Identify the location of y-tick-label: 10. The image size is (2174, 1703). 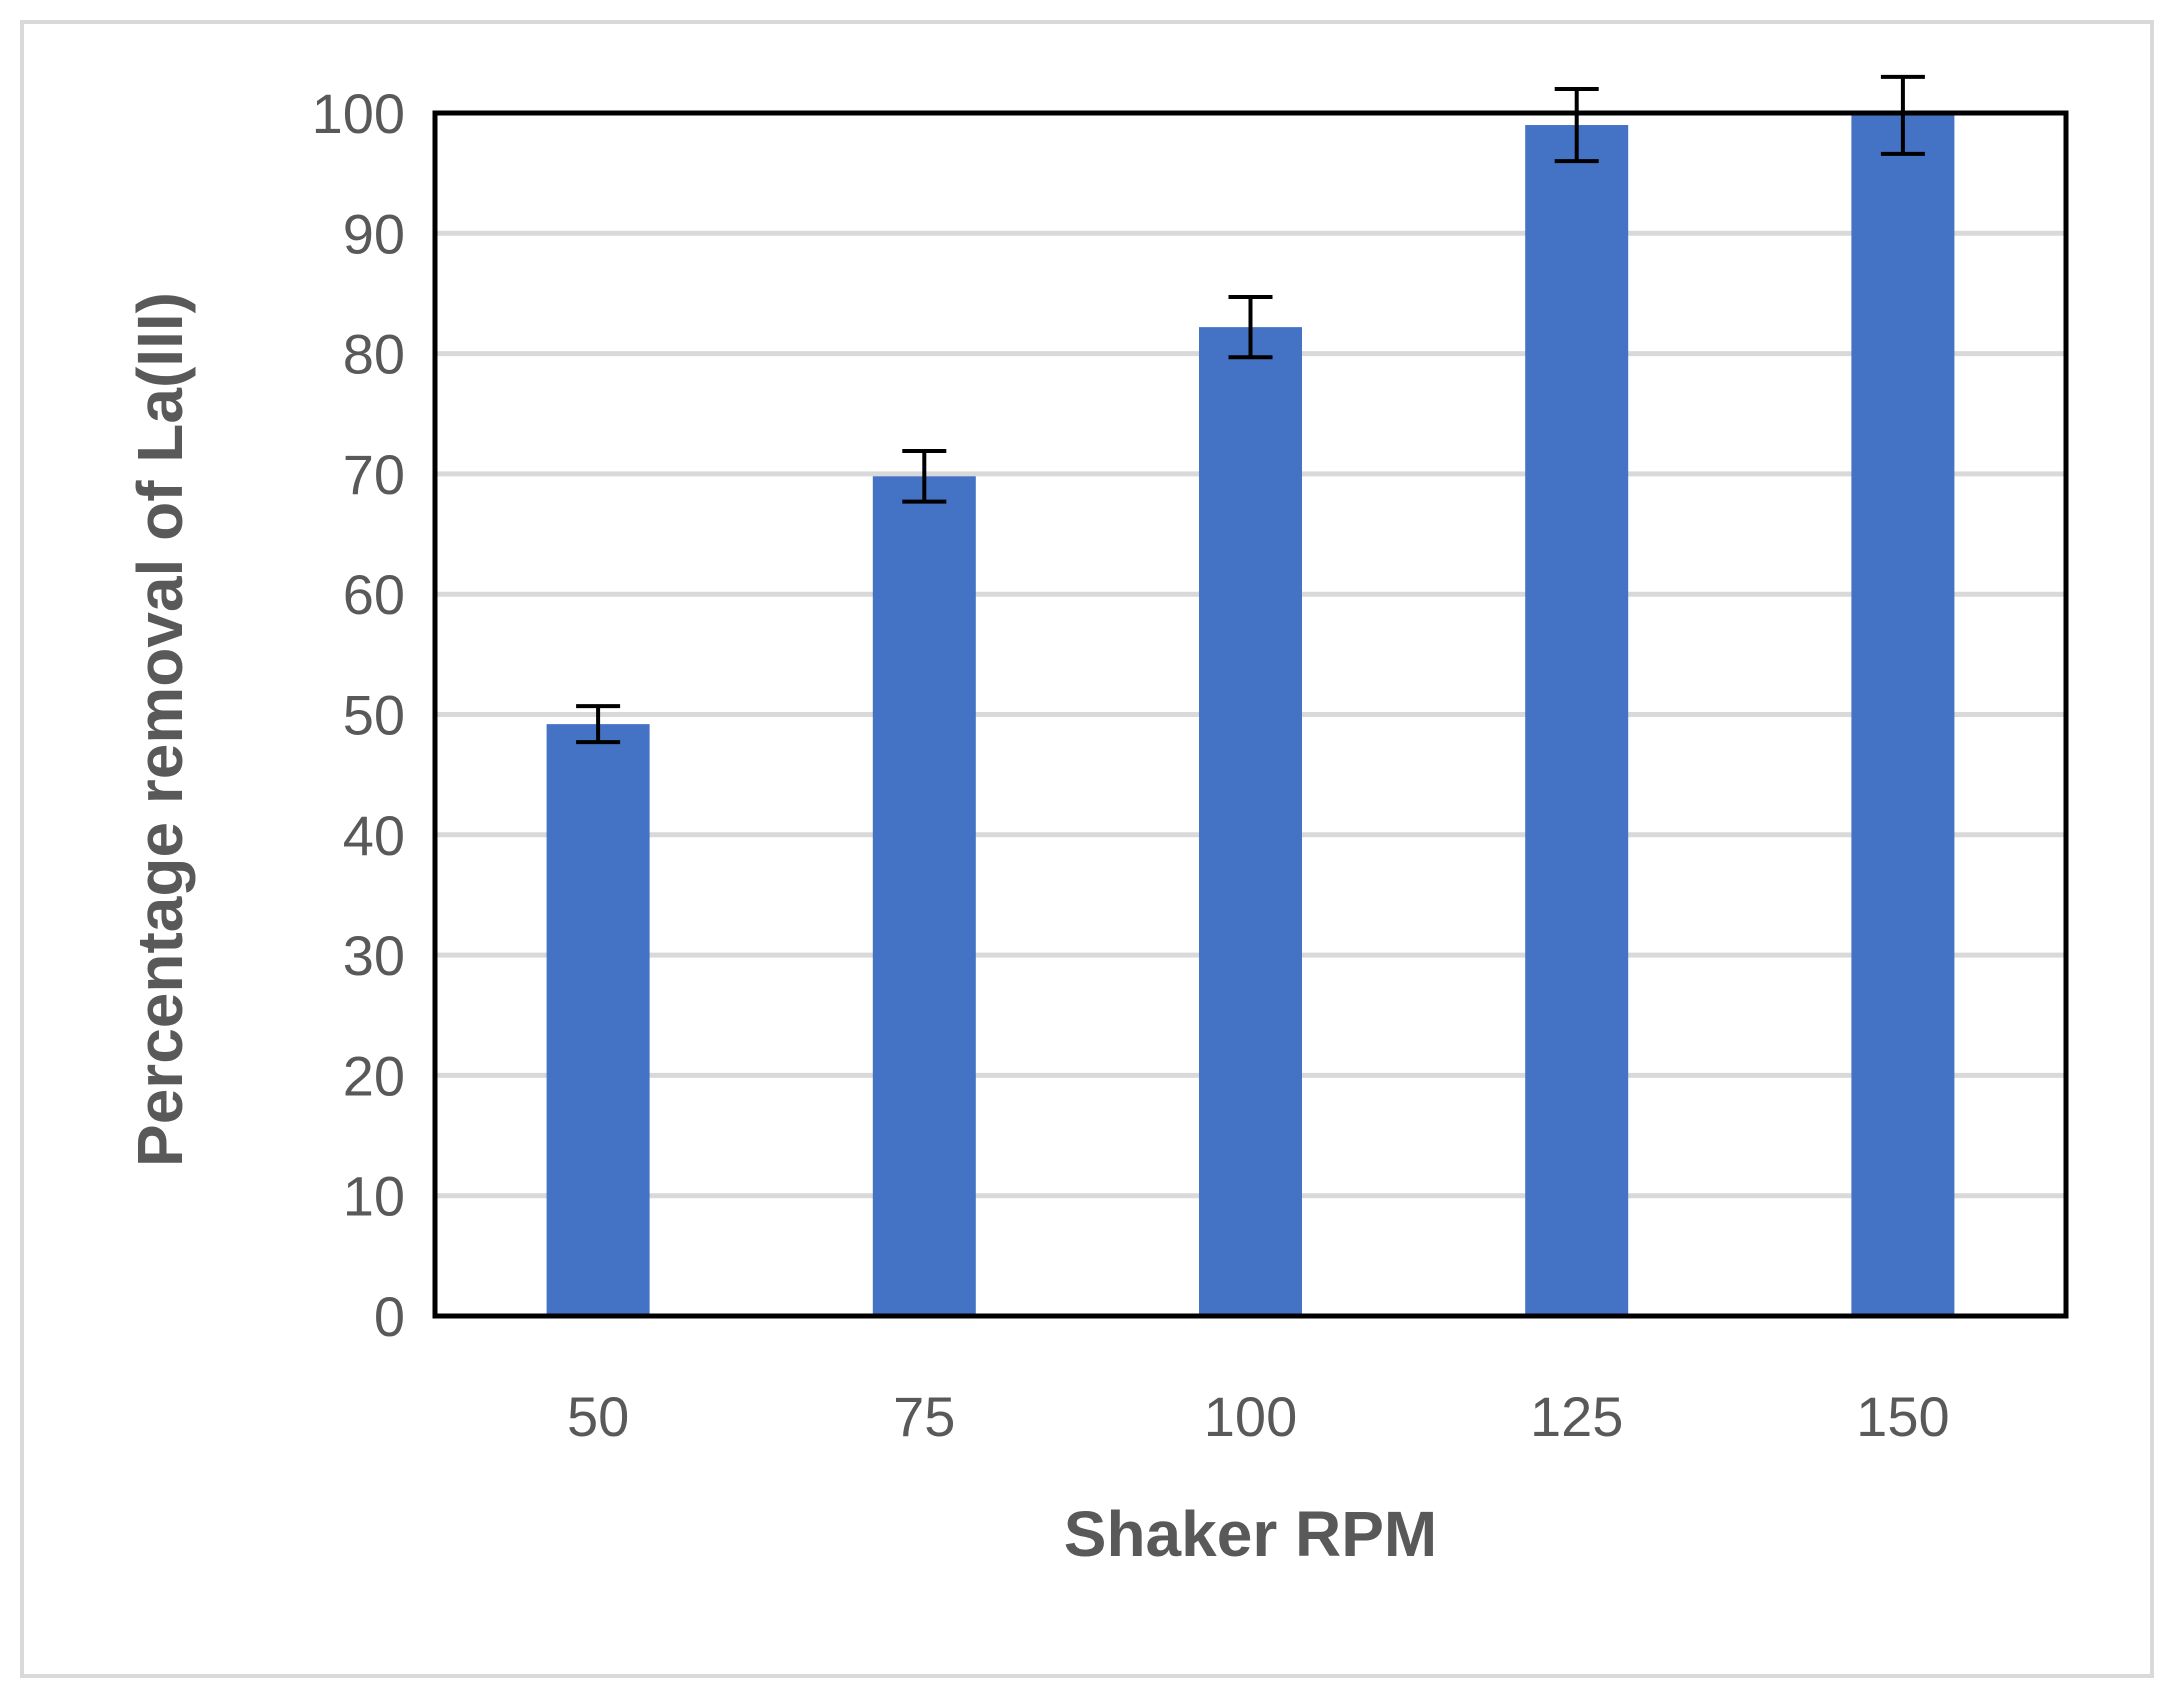
(374, 1196).